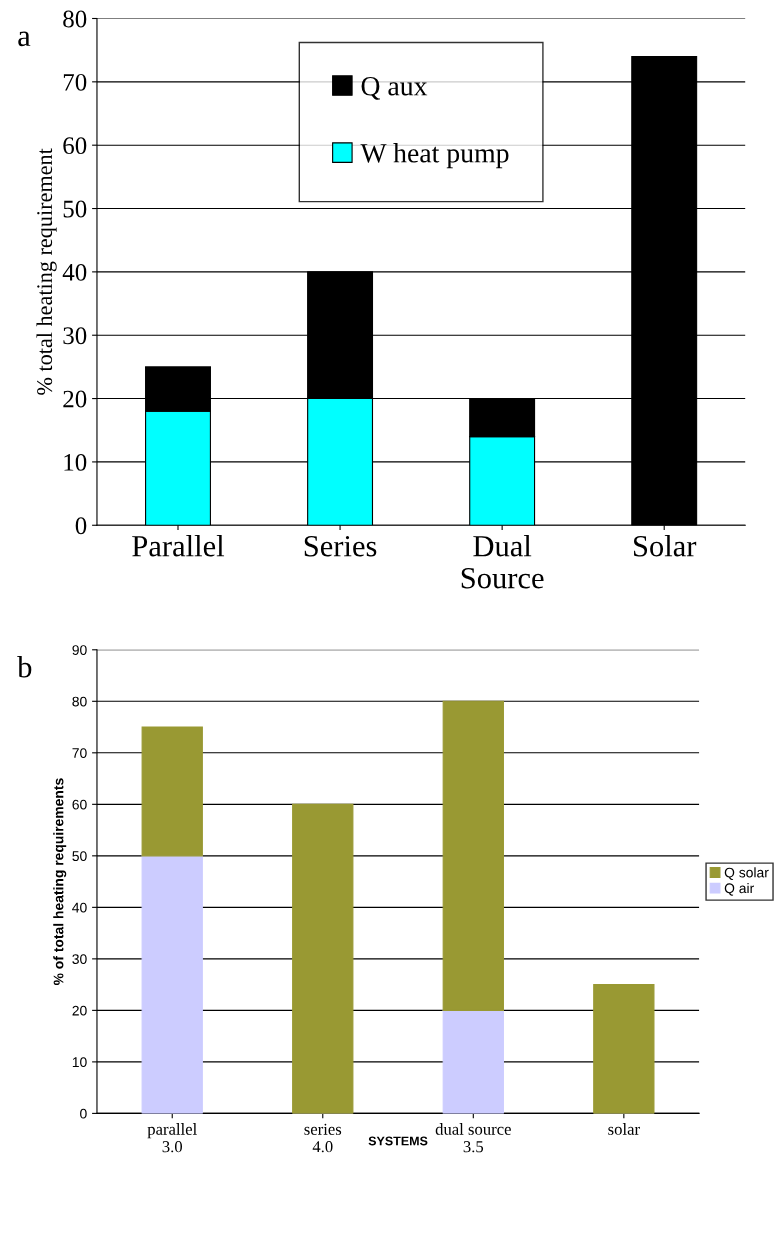 This screenshot has width=782, height=1233. What do you see at coordinates (24, 666) in the screenshot?
I see `text: b` at bounding box center [24, 666].